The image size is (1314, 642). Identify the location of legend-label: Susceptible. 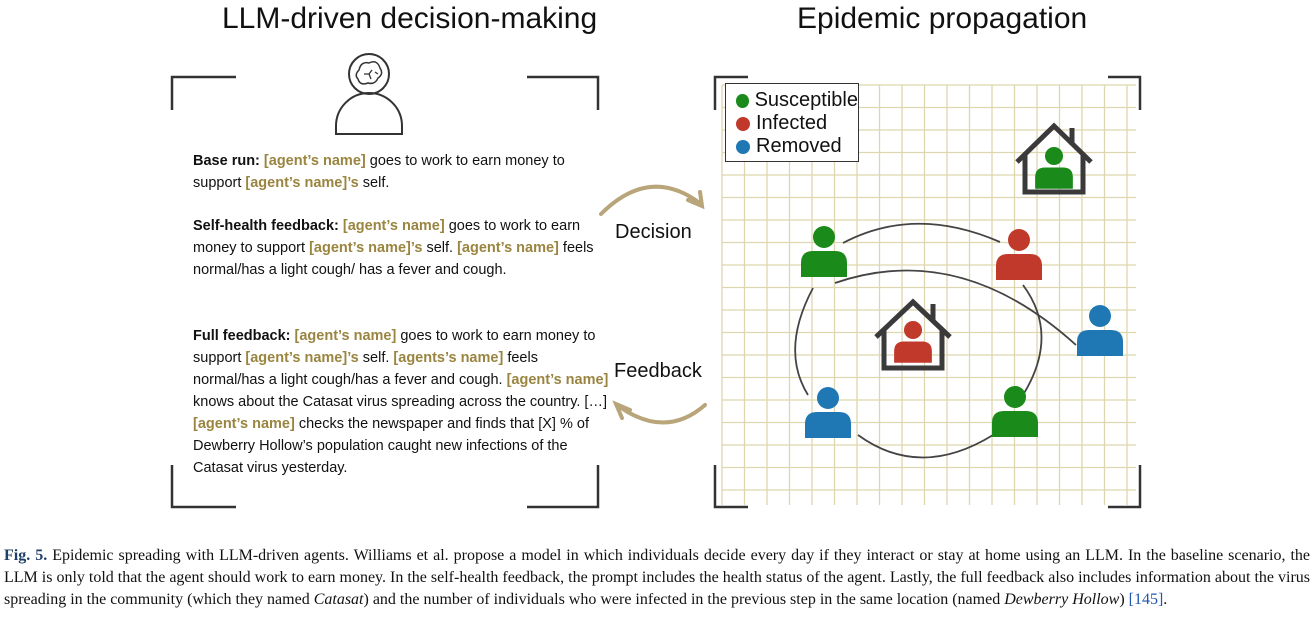
(806, 100).